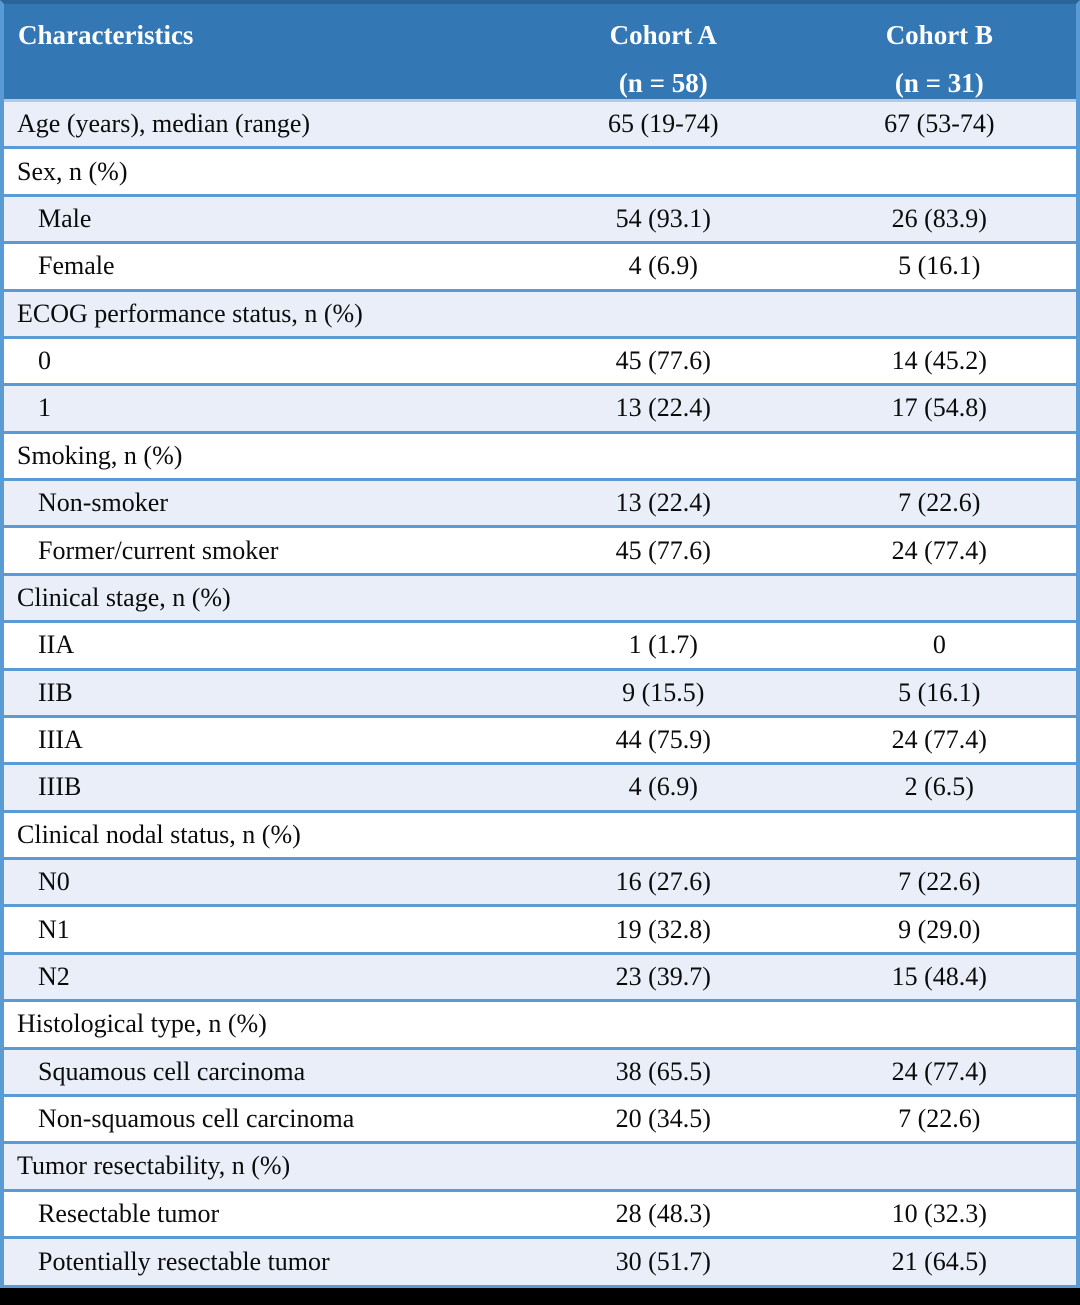 The height and width of the screenshot is (1305, 1080). I want to click on table-row: IIIA 44 (75.9) 24 (77.4), so click(540, 739).